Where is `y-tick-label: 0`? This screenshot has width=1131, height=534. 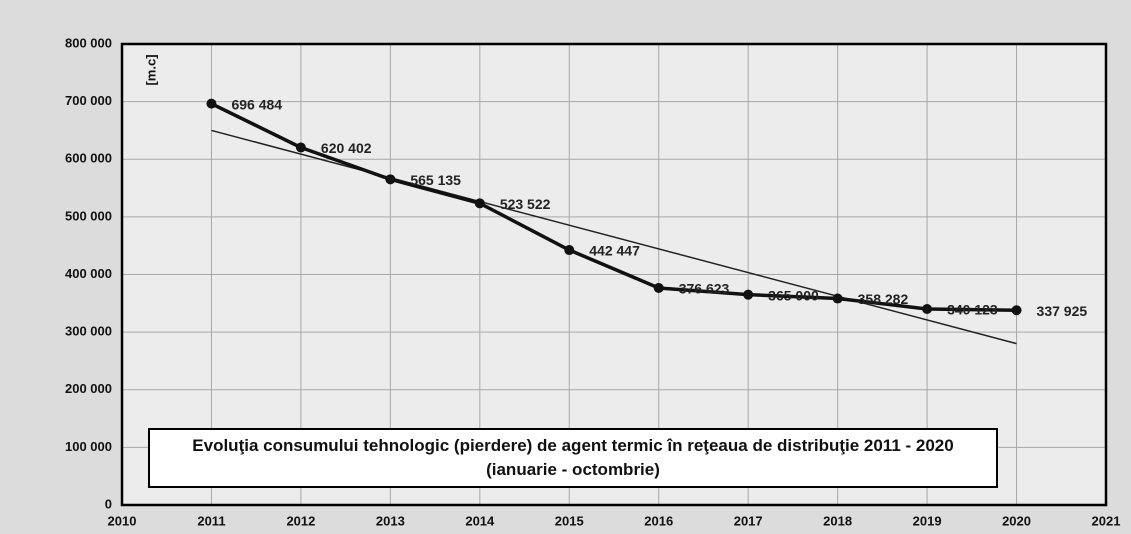 y-tick-label: 0 is located at coordinates (108, 503).